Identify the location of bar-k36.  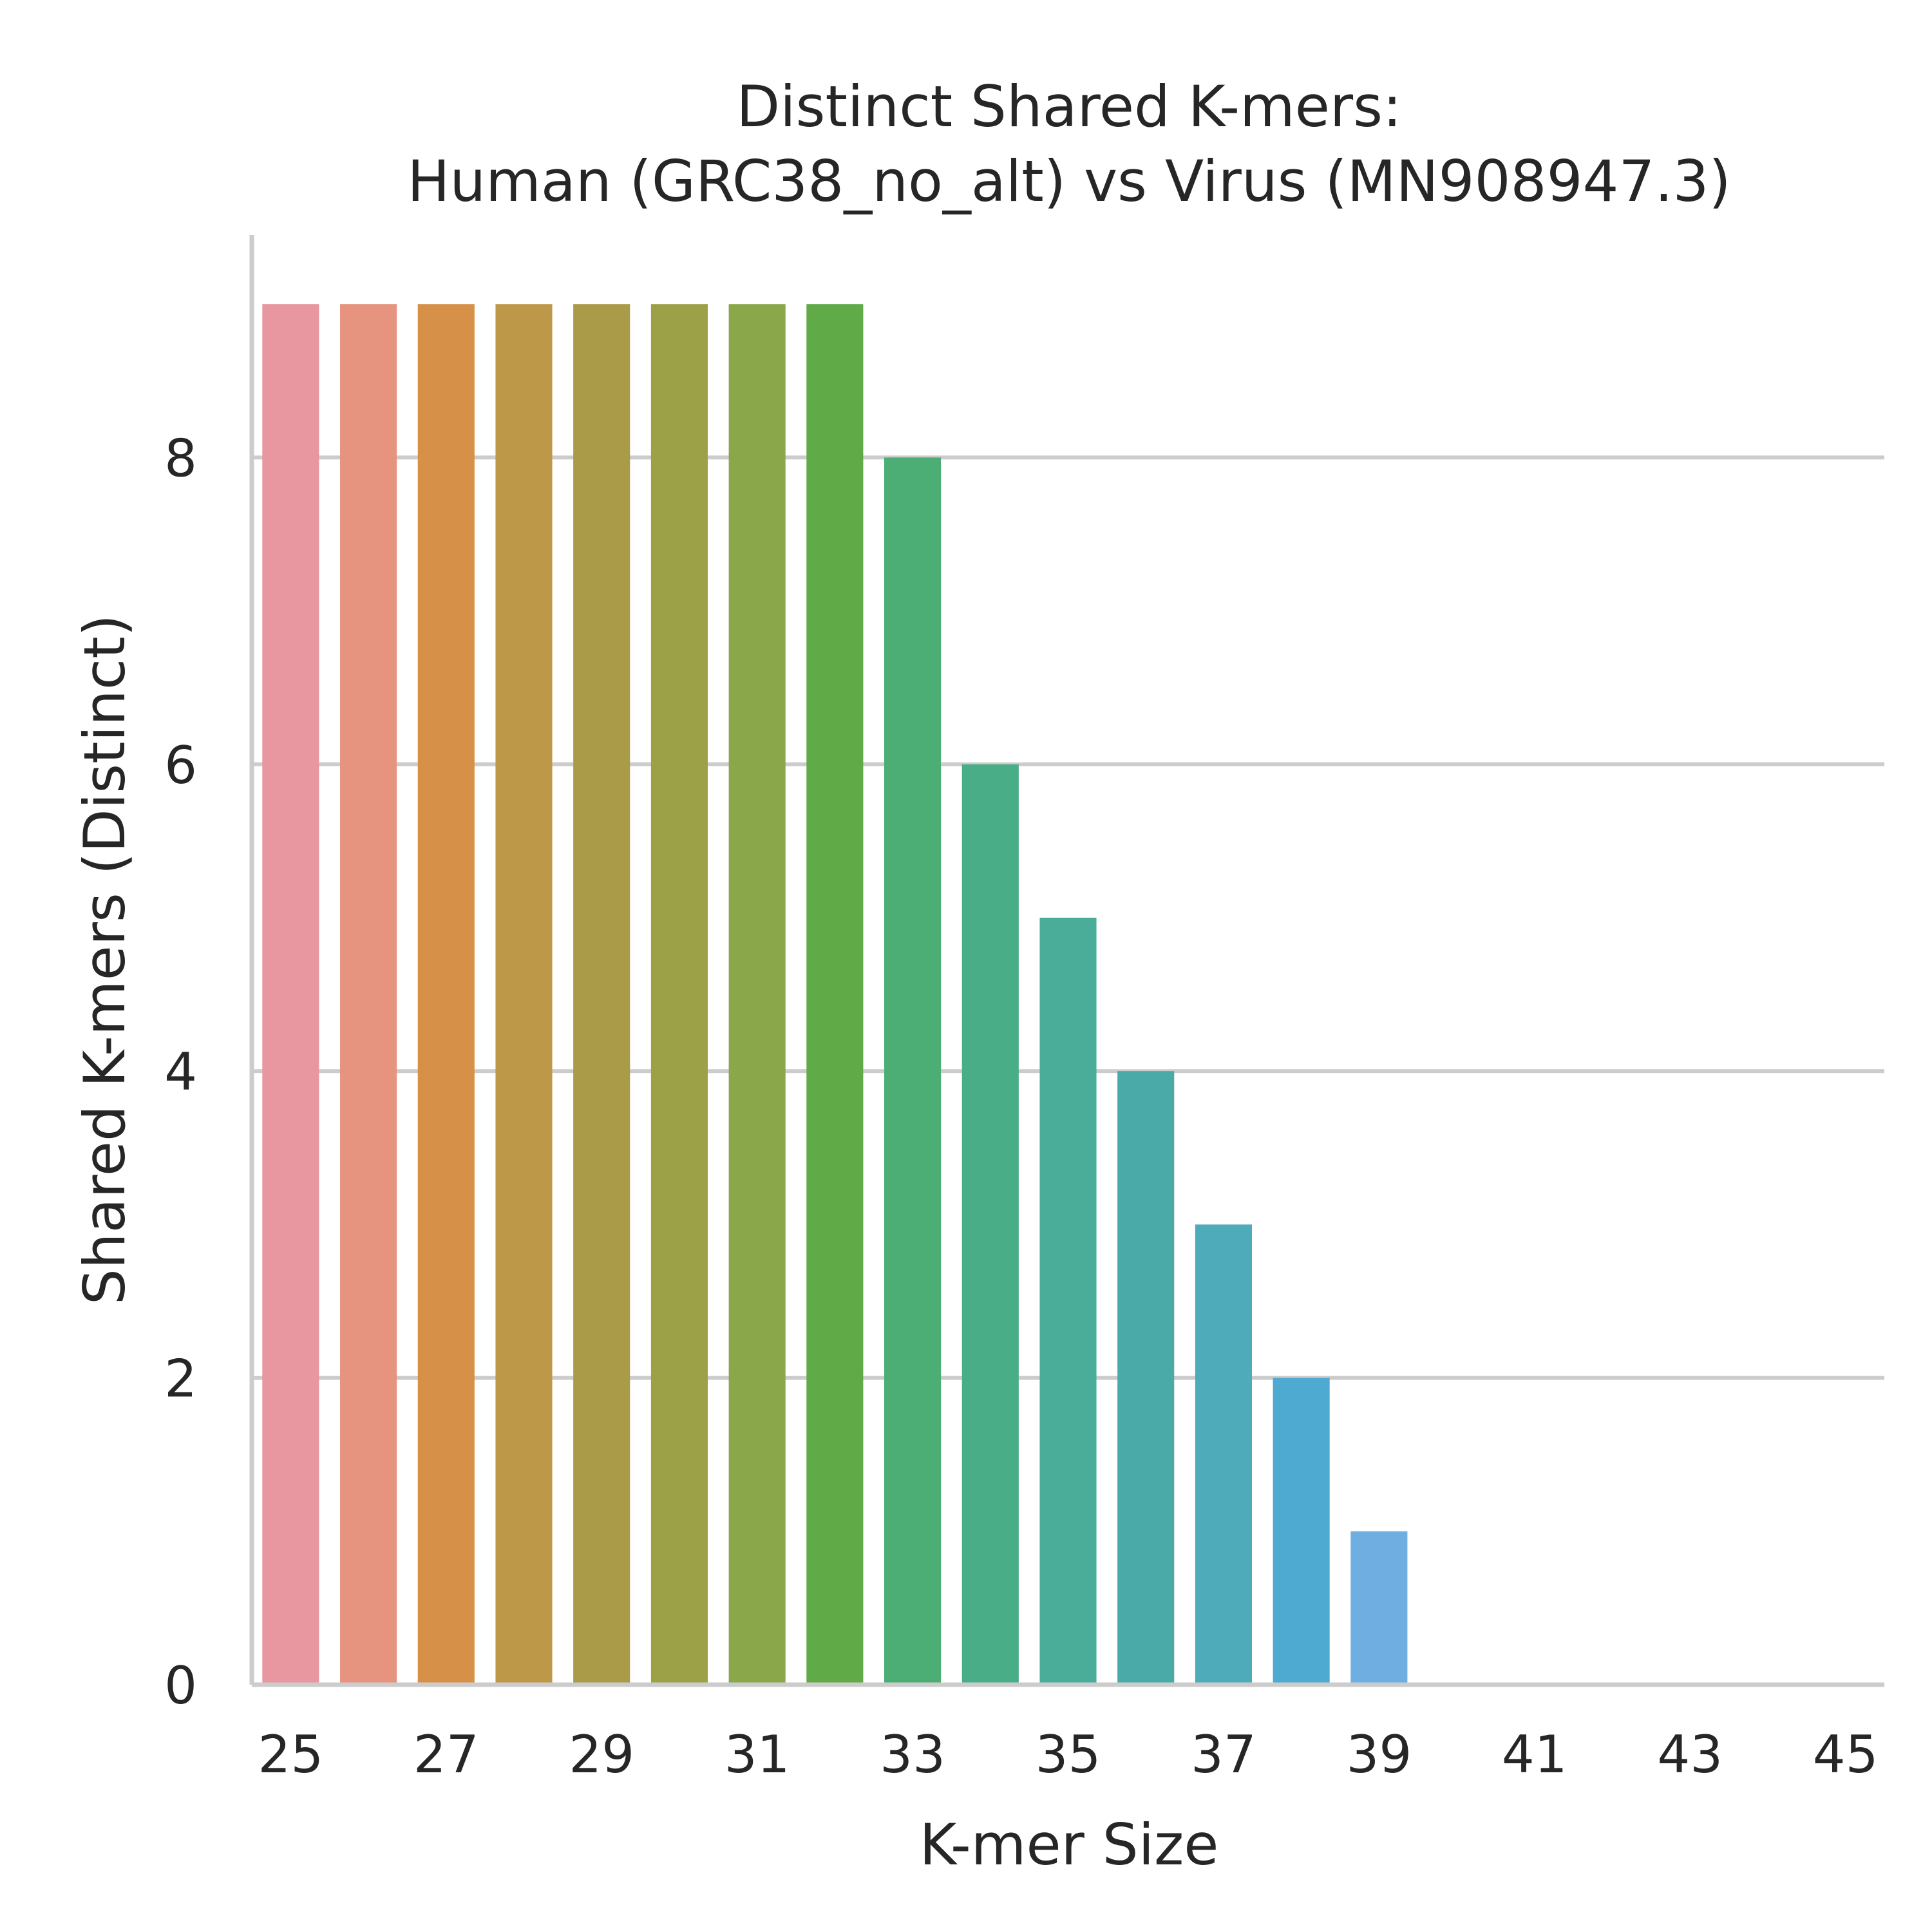
(1146, 1378).